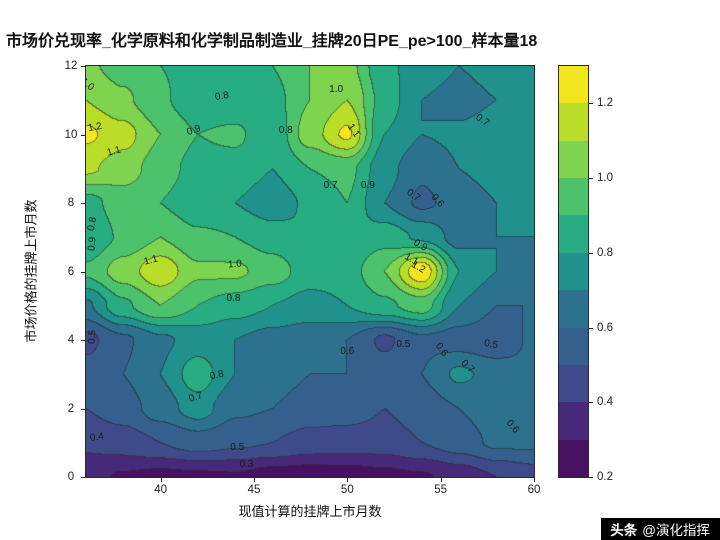 Image resolution: width=720 pixels, height=540 pixels. I want to click on x-tick-label: 55, so click(441, 490).